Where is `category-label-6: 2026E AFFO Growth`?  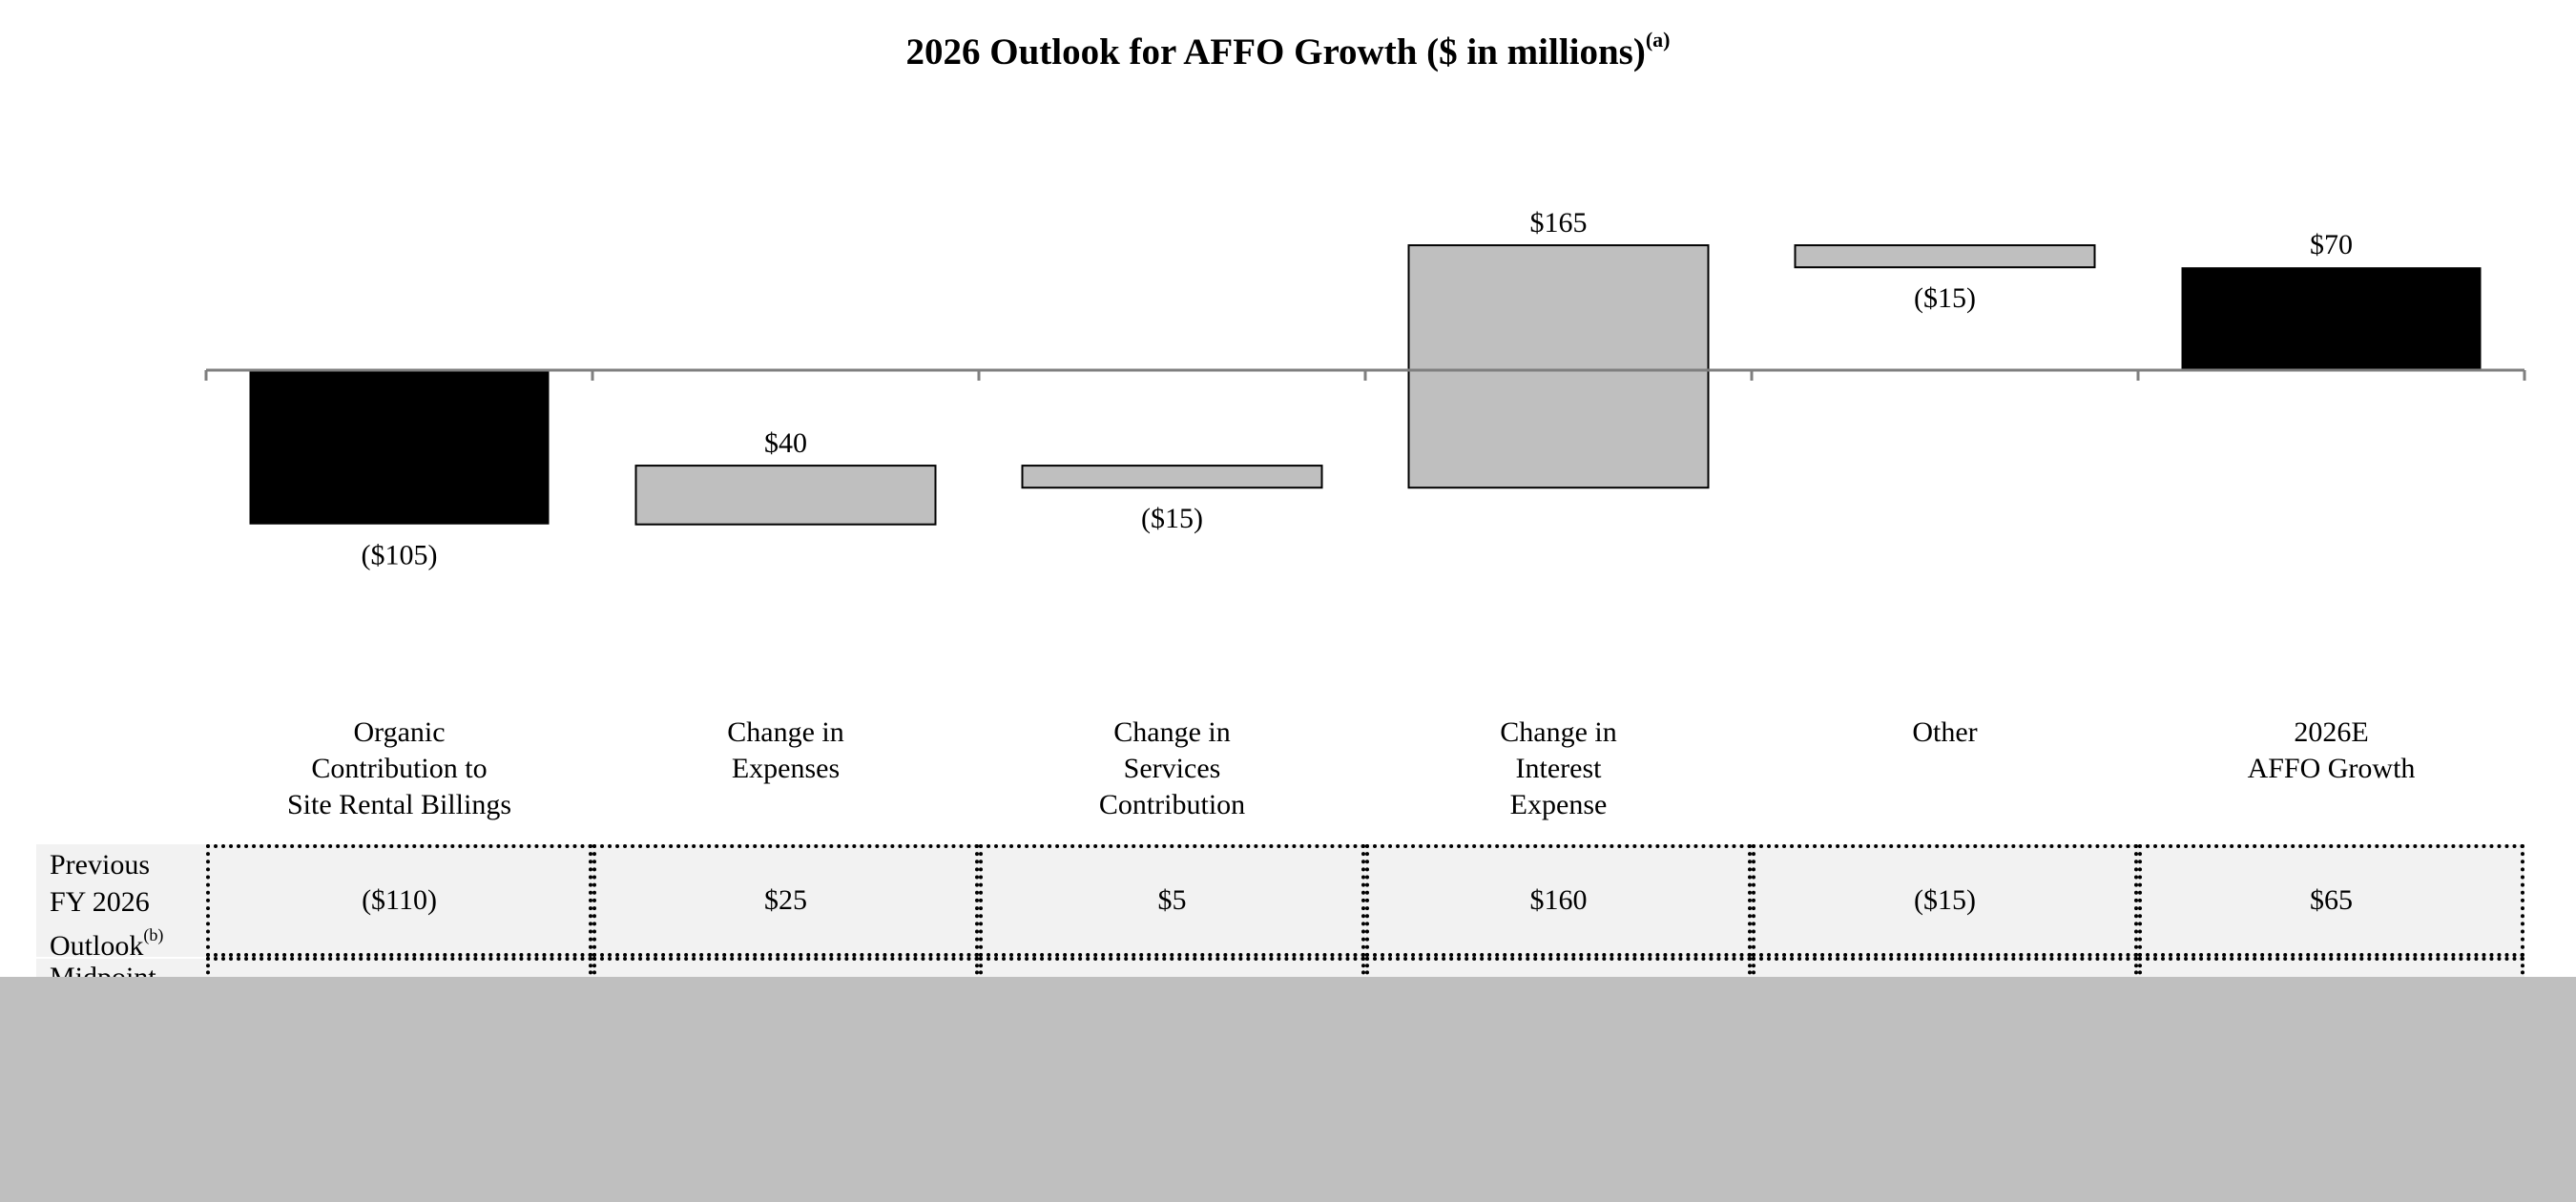 category-label-6: 2026E AFFO Growth is located at coordinates (2331, 750).